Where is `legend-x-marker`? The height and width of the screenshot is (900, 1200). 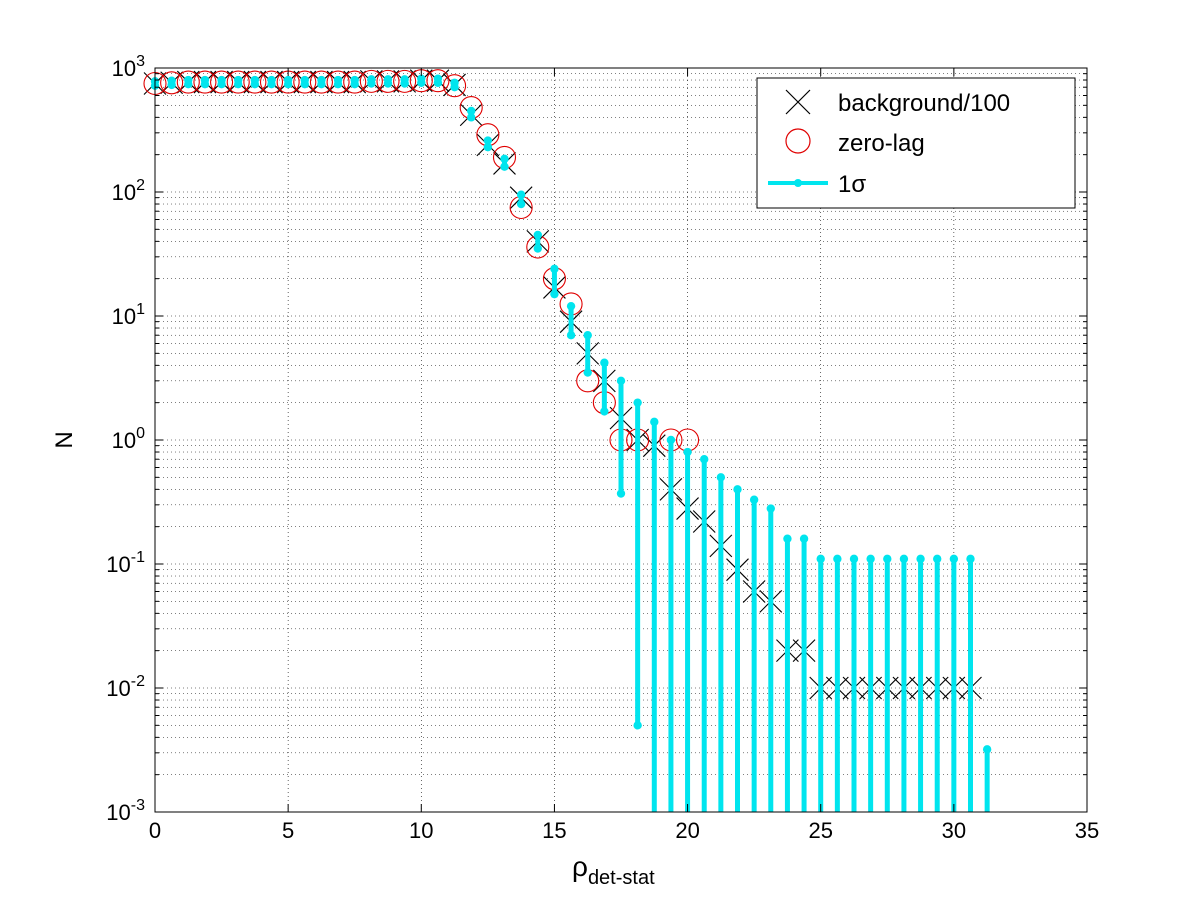 legend-x-marker is located at coordinates (798, 102).